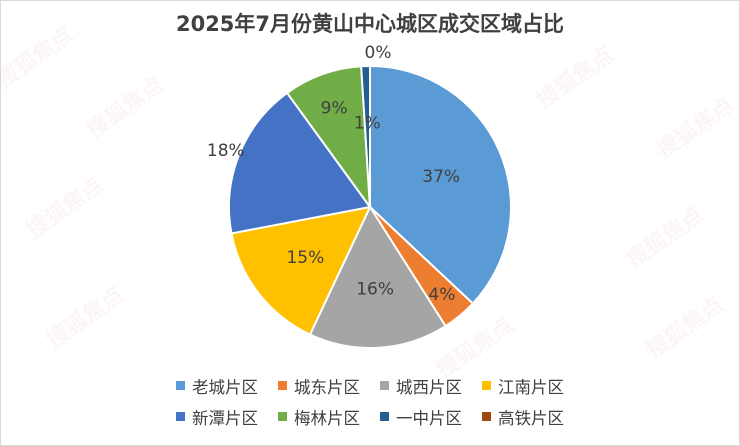 This screenshot has width=740, height=446. I want to click on legend-item: 江南片区, so click(523, 386).